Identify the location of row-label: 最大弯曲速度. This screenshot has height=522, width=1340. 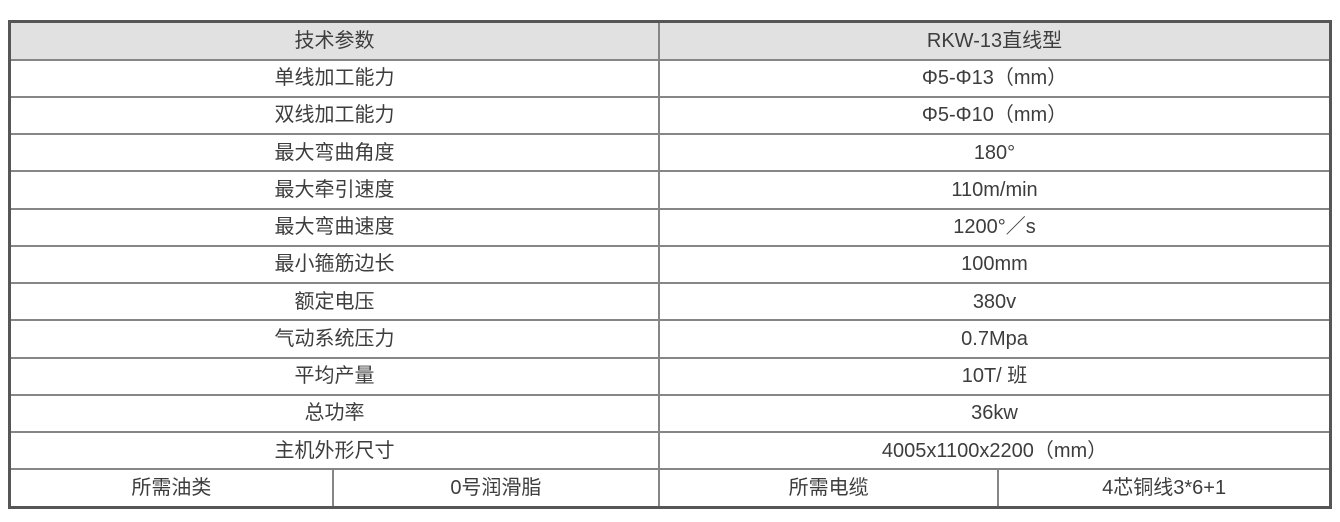
(334, 227).